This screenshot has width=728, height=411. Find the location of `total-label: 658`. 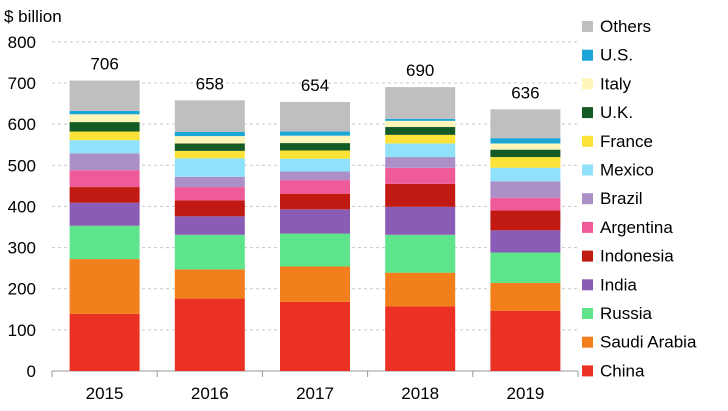

total-label: 658 is located at coordinates (210, 83).